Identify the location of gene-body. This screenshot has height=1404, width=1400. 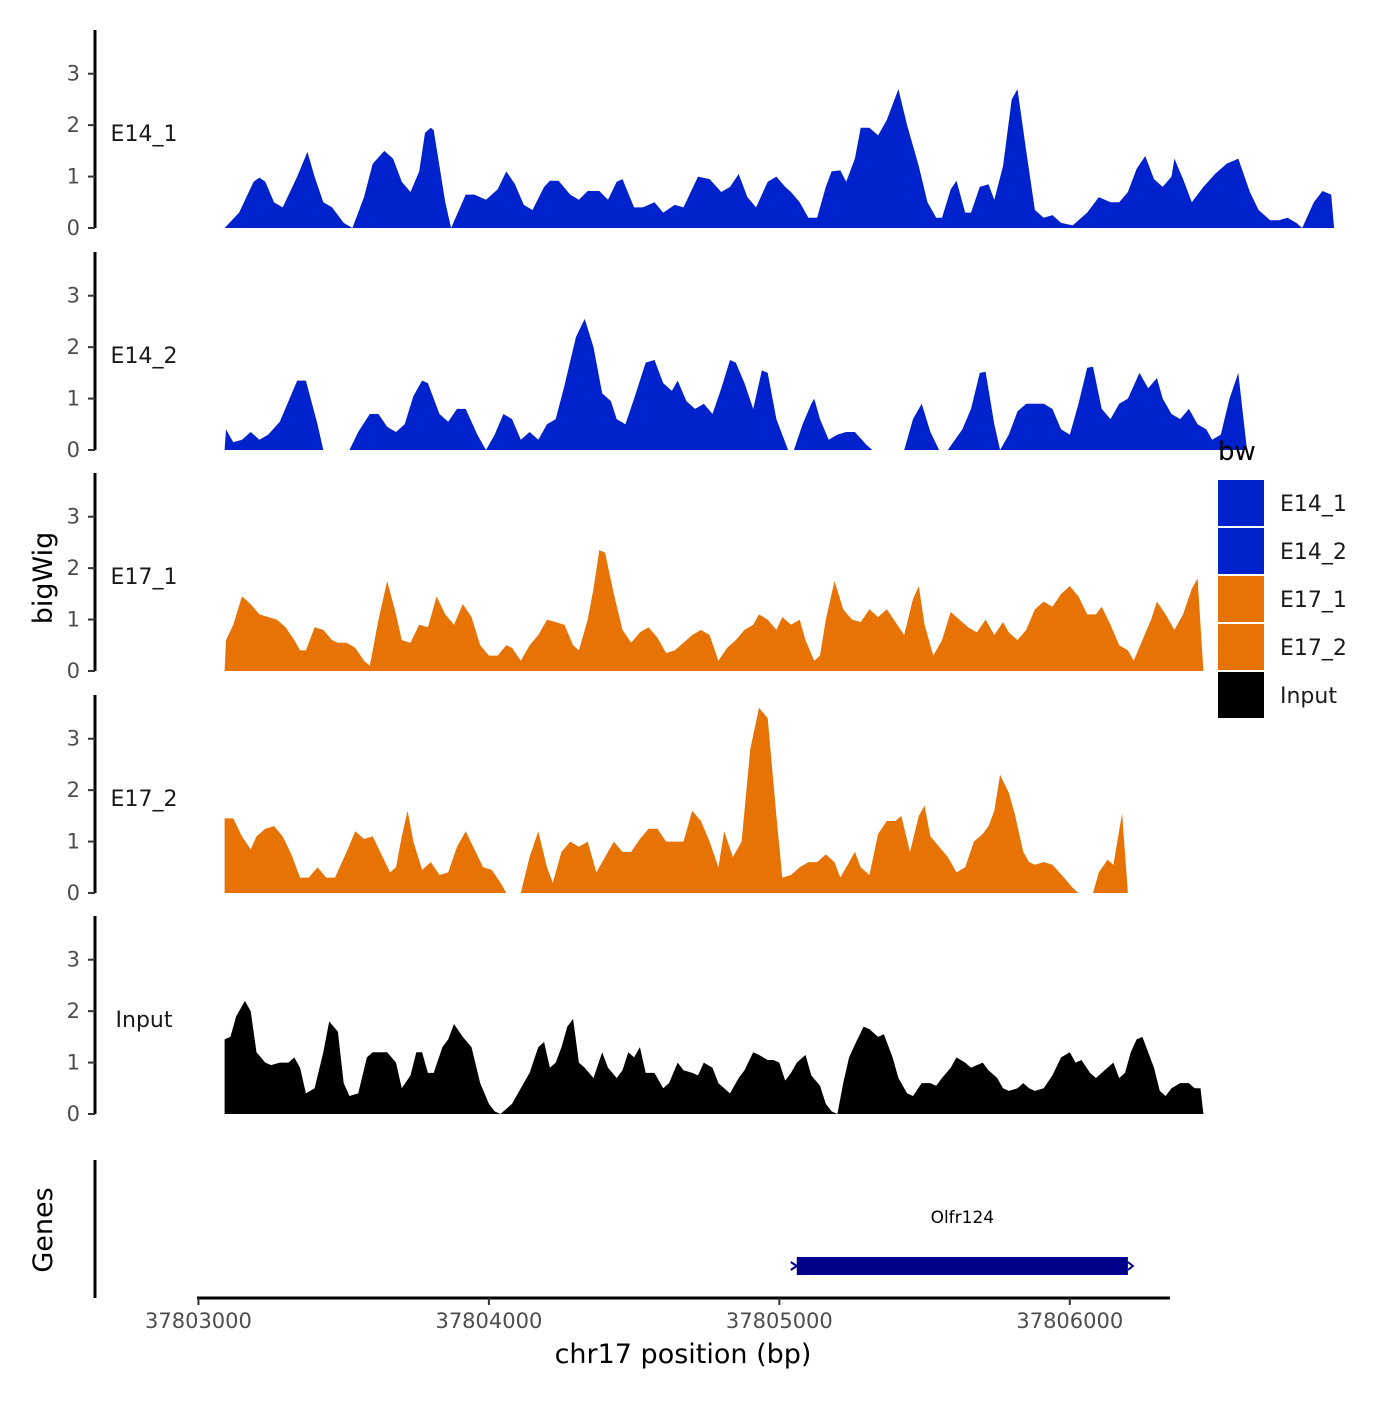
(962, 1266).